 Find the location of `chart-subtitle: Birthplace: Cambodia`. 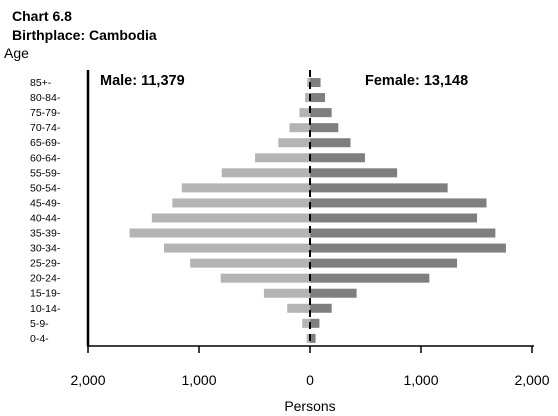

chart-subtitle: Birthplace: Cambodia is located at coordinates (84, 35).